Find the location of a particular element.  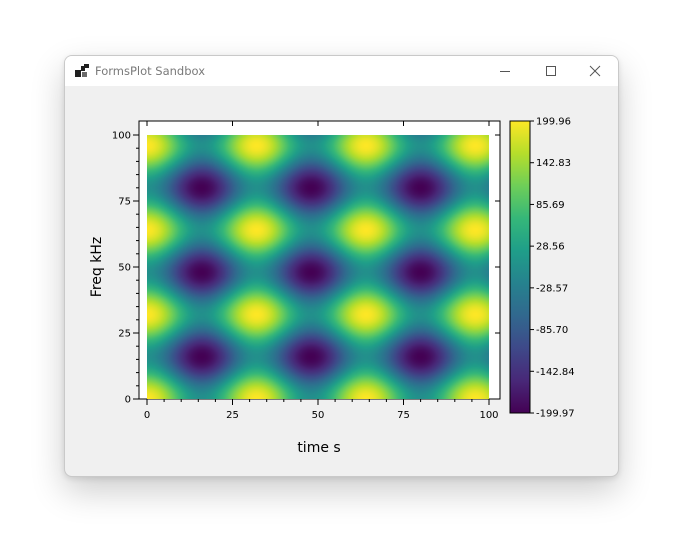

maximize-button is located at coordinates (551, 71).